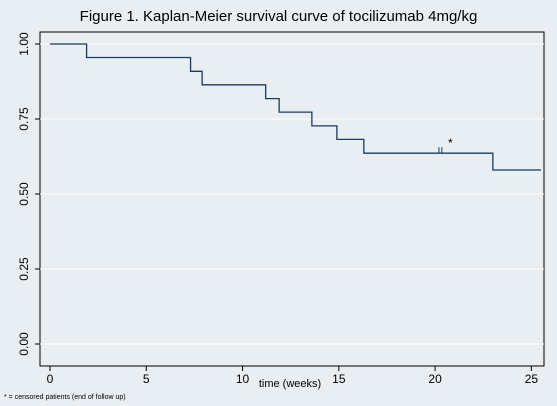  I want to click on x-tick-label: 25, so click(532, 379).